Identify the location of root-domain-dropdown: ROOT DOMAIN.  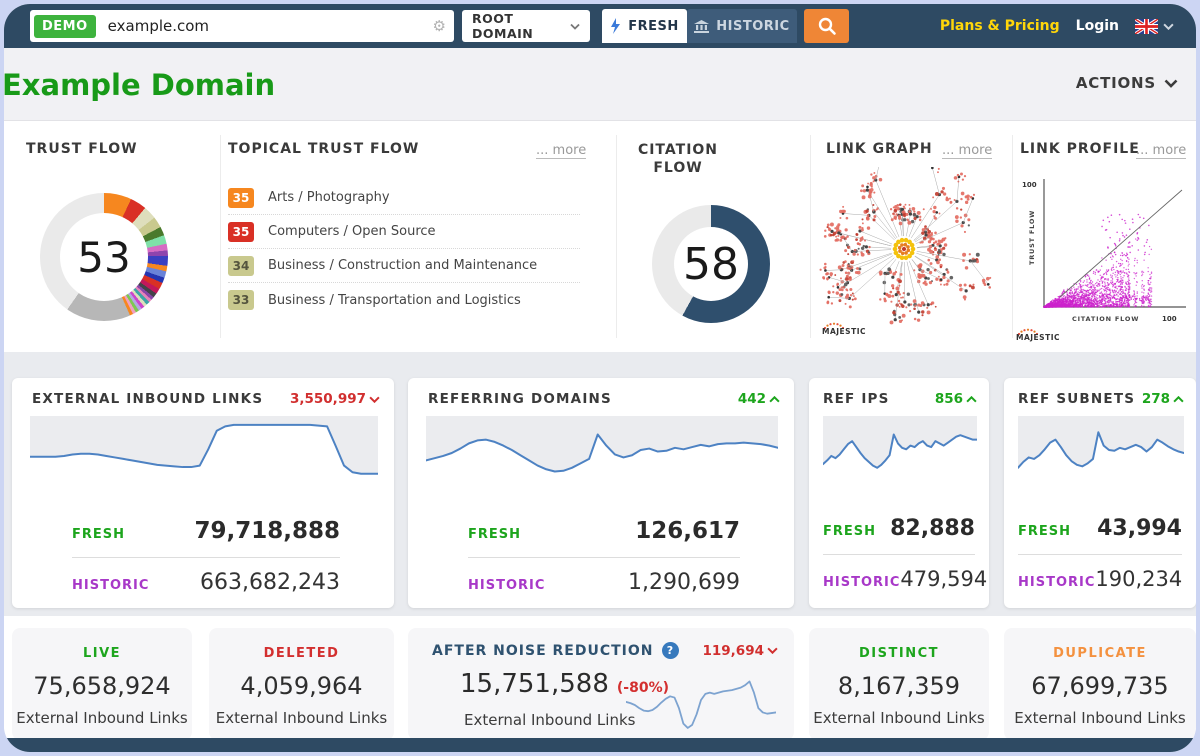
(526, 26).